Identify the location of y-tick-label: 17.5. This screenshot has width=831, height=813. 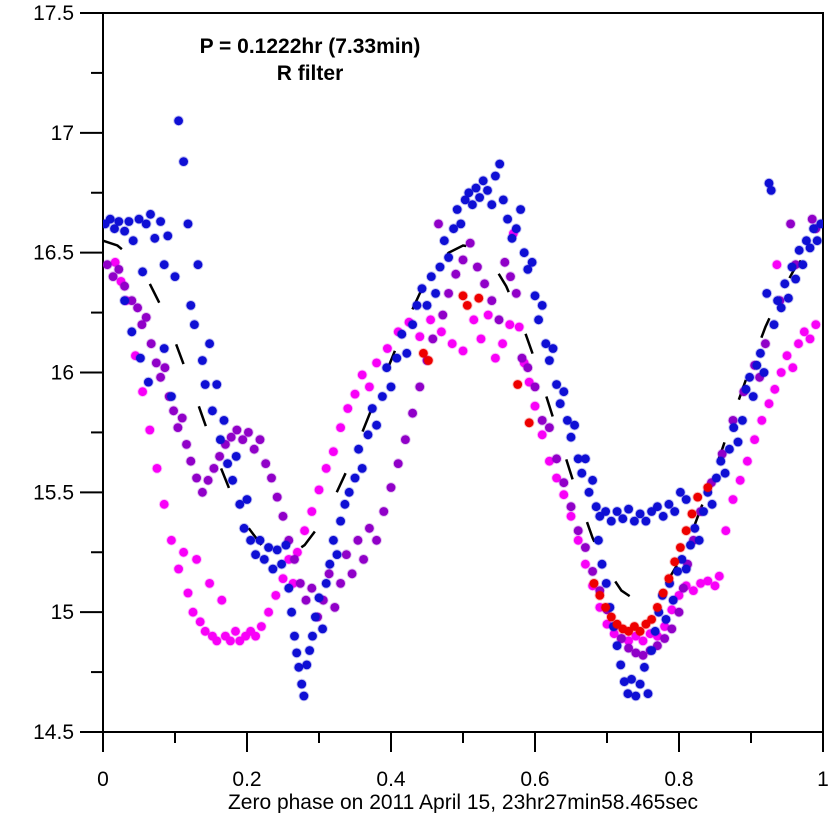
(53, 13).